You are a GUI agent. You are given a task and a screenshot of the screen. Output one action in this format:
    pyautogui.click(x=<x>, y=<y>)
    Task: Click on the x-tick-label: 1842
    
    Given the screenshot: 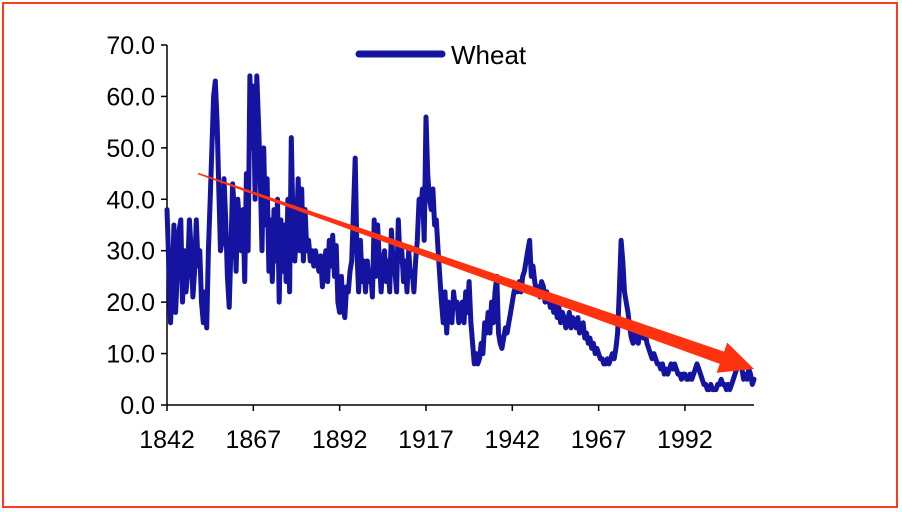 What is the action you would take?
    pyautogui.click(x=167, y=440)
    